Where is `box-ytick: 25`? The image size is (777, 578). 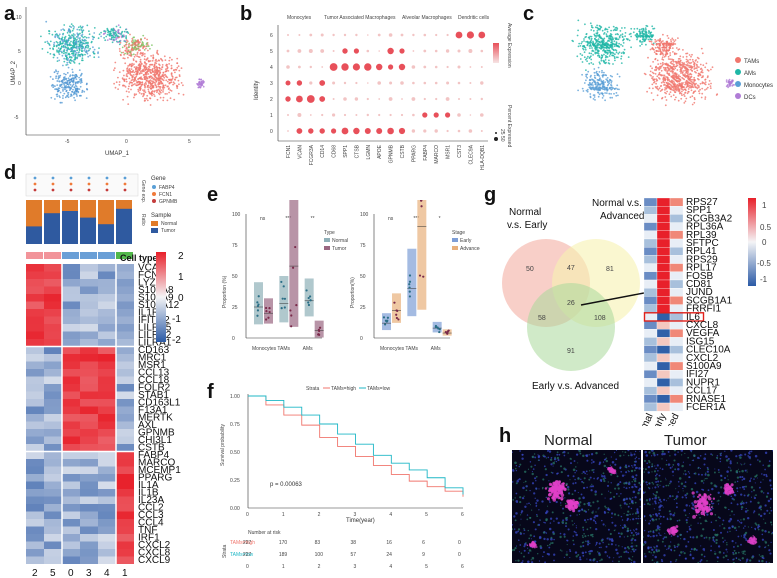
box-ytick: 25 is located at coordinates (363, 308).